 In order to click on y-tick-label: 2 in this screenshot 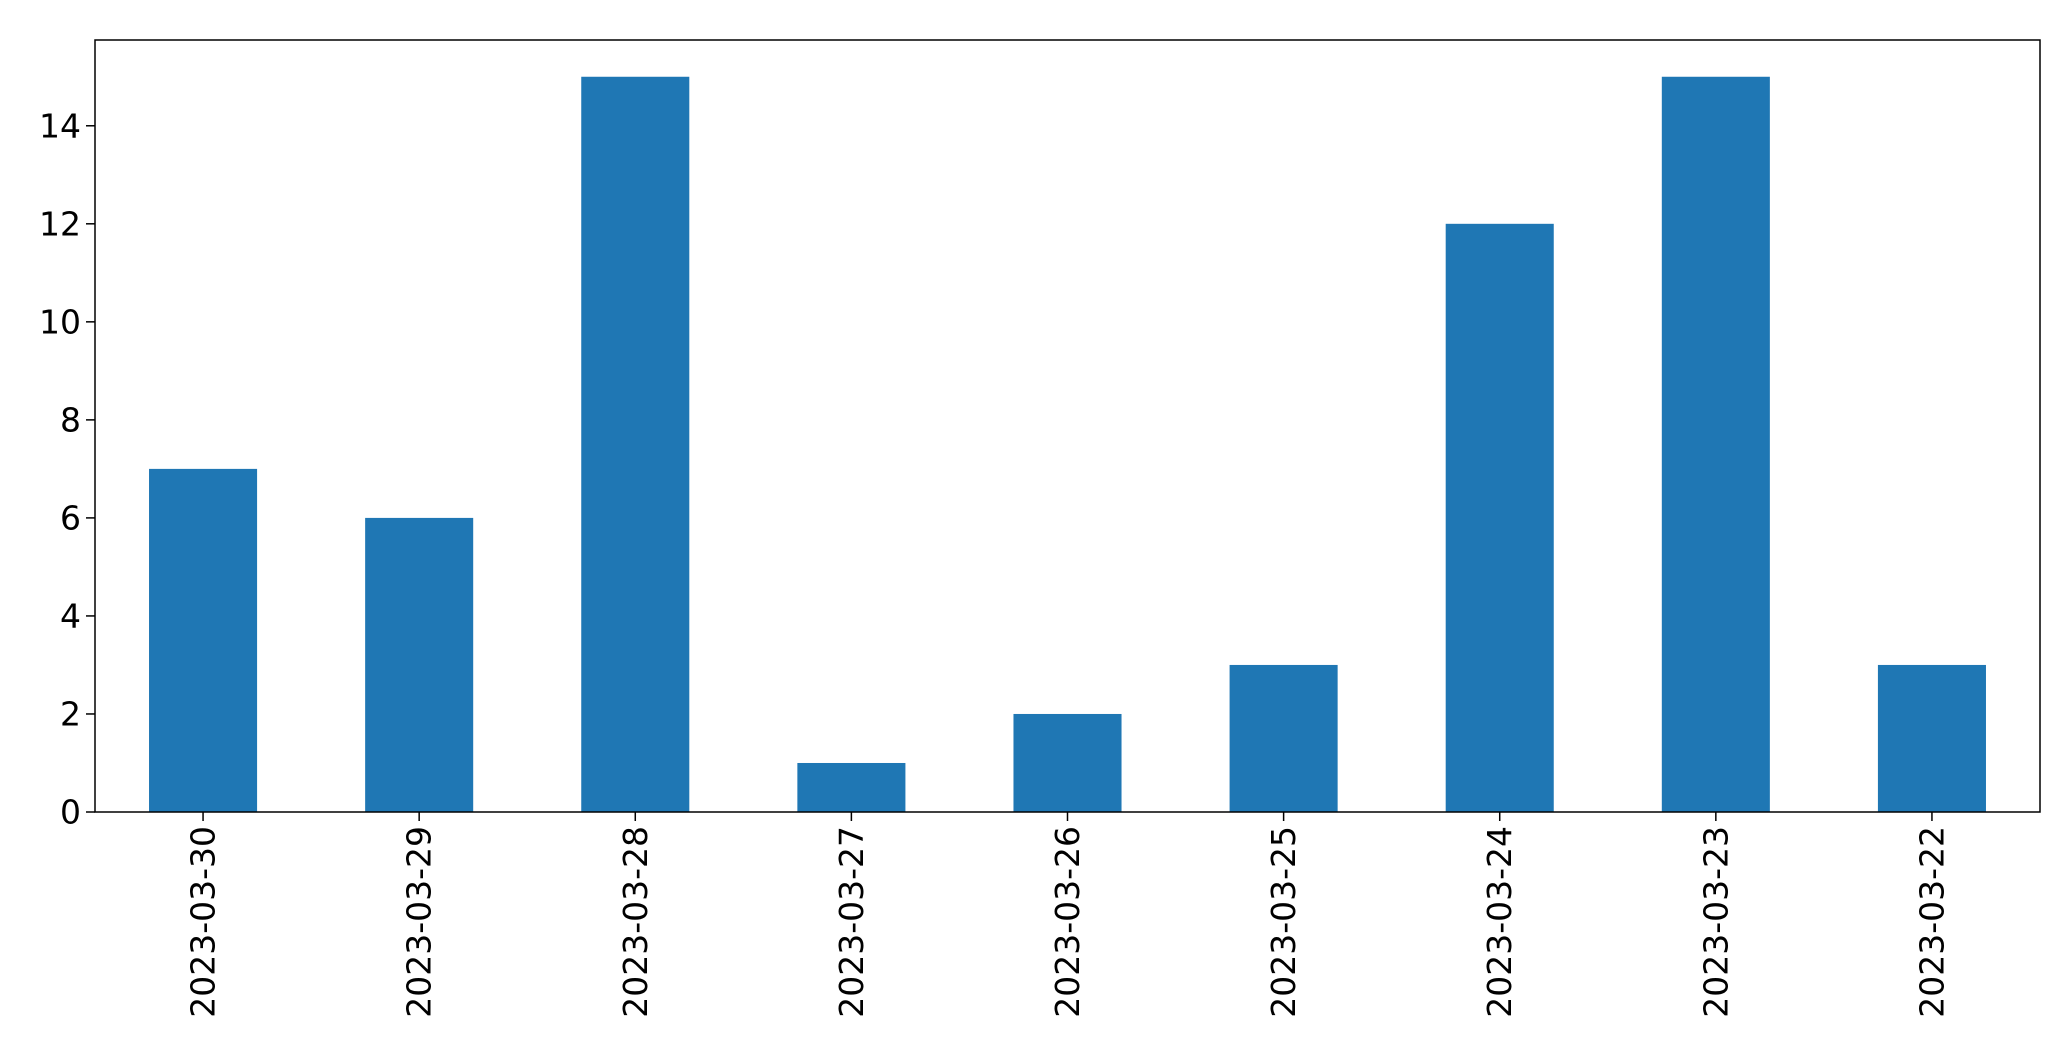, I will do `click(70, 713)`.